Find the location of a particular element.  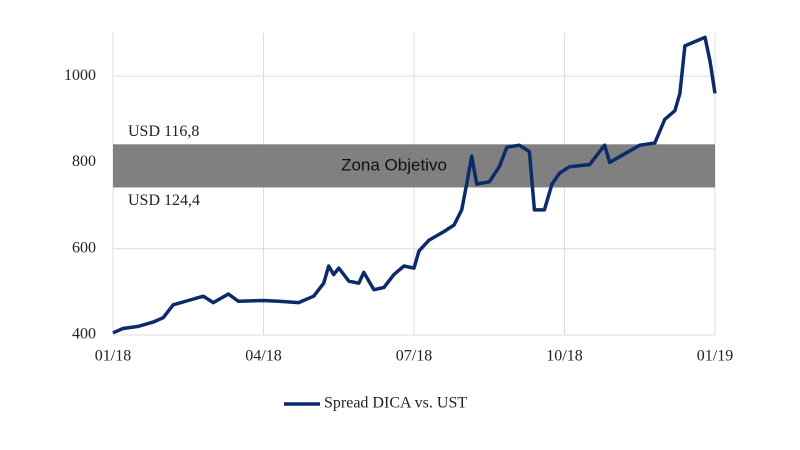

band-lower-label: USD 124,4 is located at coordinates (164, 200).